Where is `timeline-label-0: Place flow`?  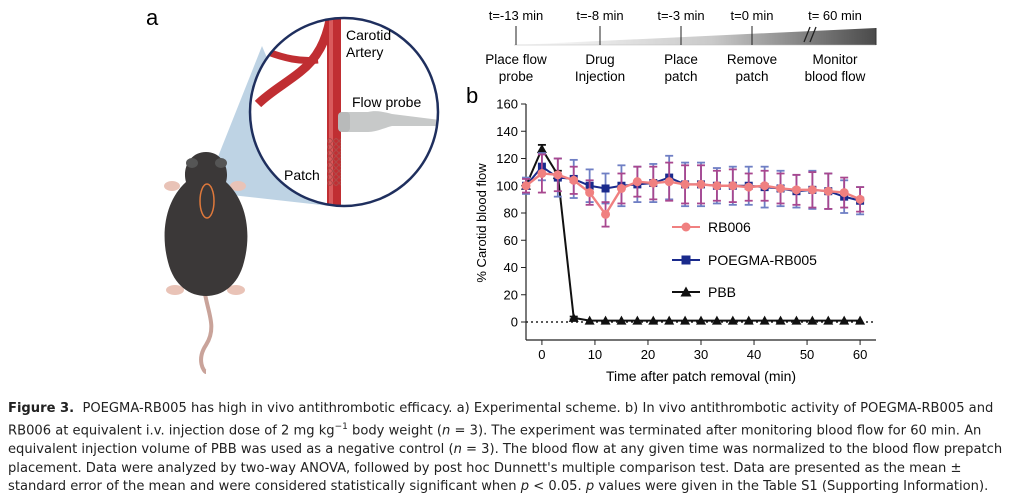
timeline-label-0: Place flow is located at coordinates (516, 59).